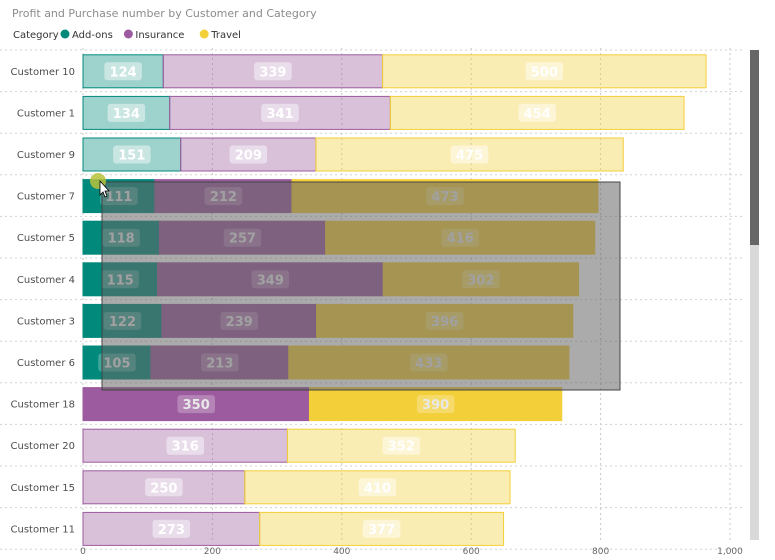  I want to click on data-label: 151, so click(131, 156).